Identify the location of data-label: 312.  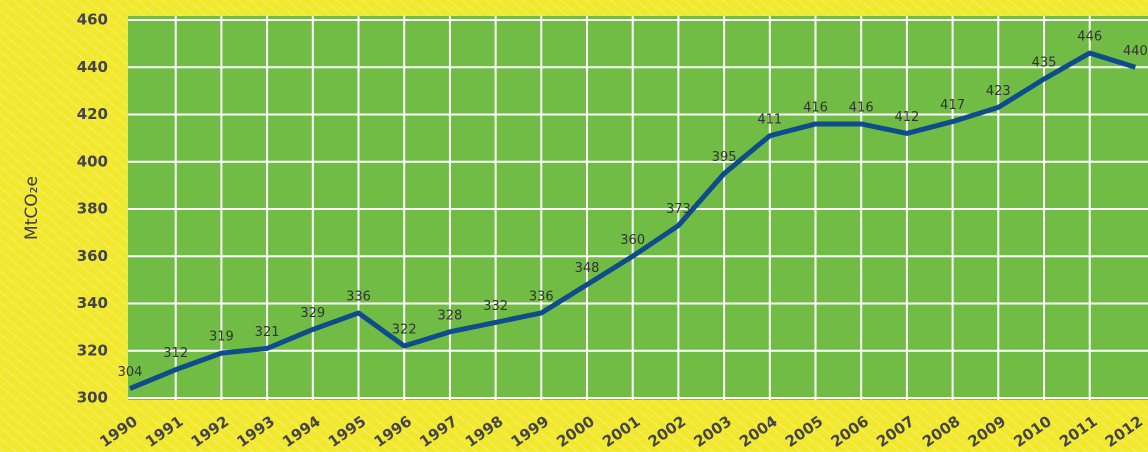
(175, 353).